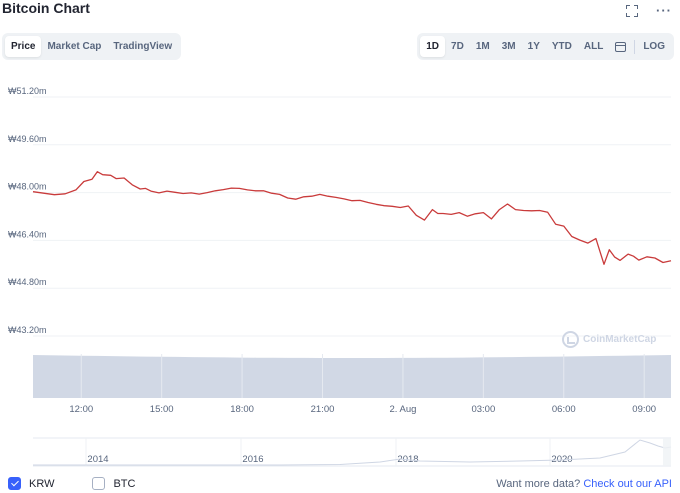 Image resolution: width=680 pixels, height=493 pixels. Describe the element at coordinates (533, 46) in the screenshot. I see `range-1y-button: 1Y` at that location.